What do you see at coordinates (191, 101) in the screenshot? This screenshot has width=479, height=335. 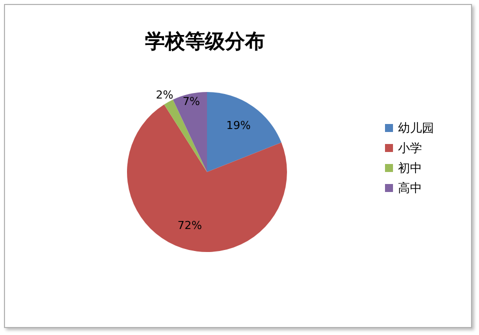 I see `data-label: 7%` at bounding box center [191, 101].